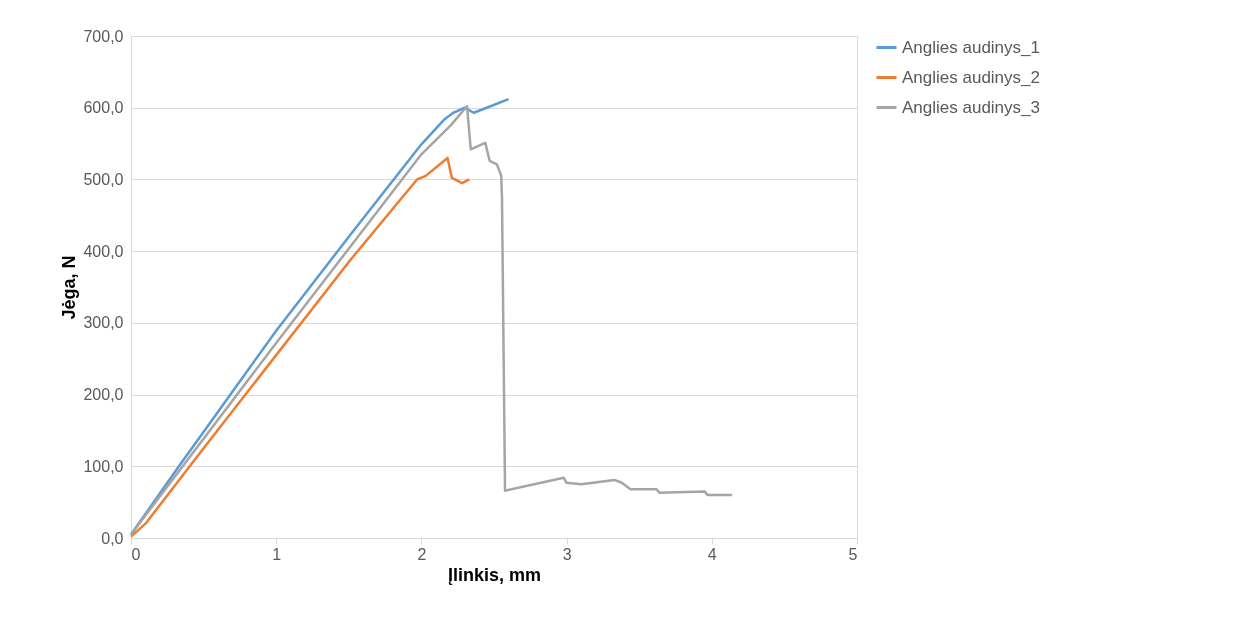 The width and height of the screenshot is (1251, 642). I want to click on x-tick-label: 0, so click(136, 554).